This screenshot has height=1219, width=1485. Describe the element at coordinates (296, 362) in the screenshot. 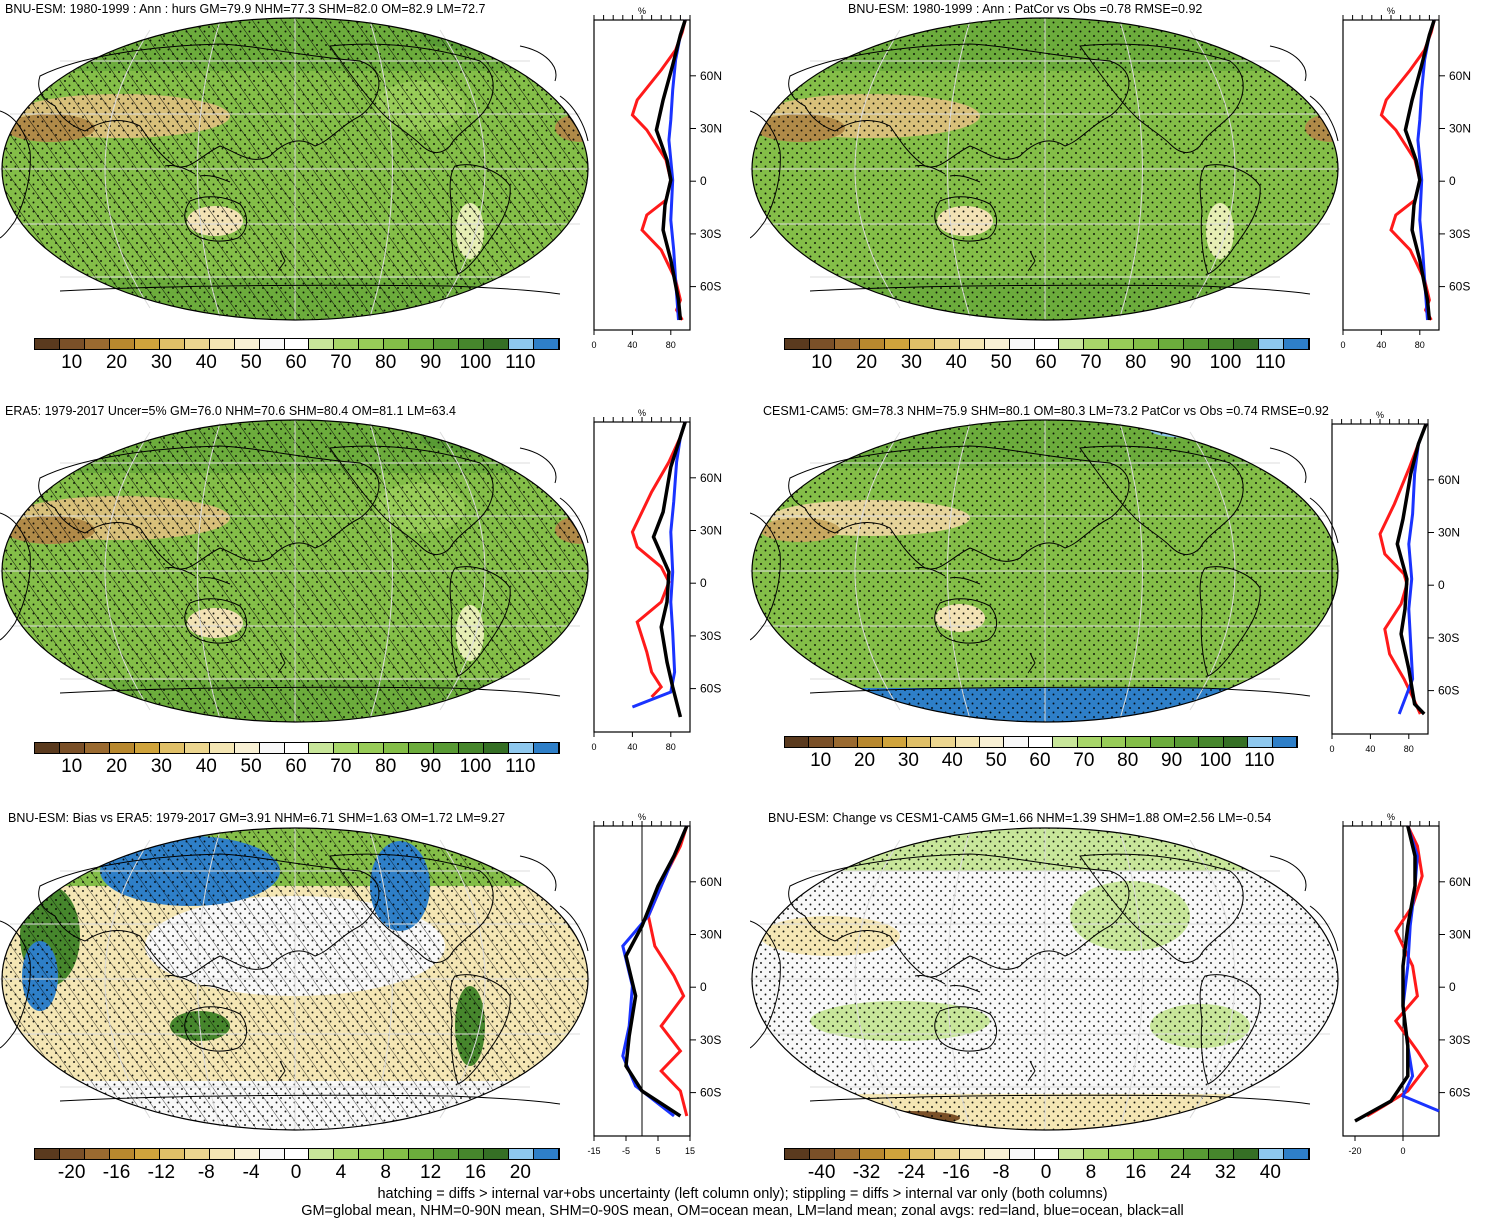

I see `colorbar-label: 60` at that location.